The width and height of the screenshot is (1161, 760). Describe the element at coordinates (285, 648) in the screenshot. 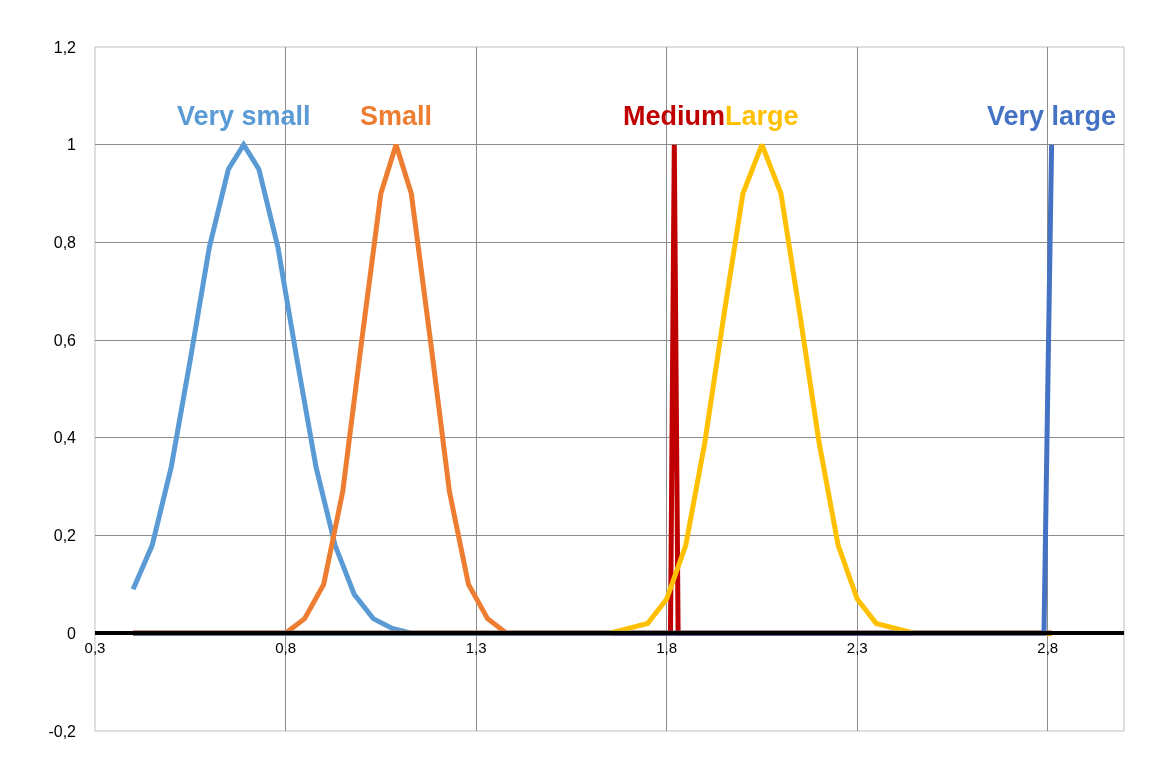

I see `x-tick-label: 0,8` at that location.